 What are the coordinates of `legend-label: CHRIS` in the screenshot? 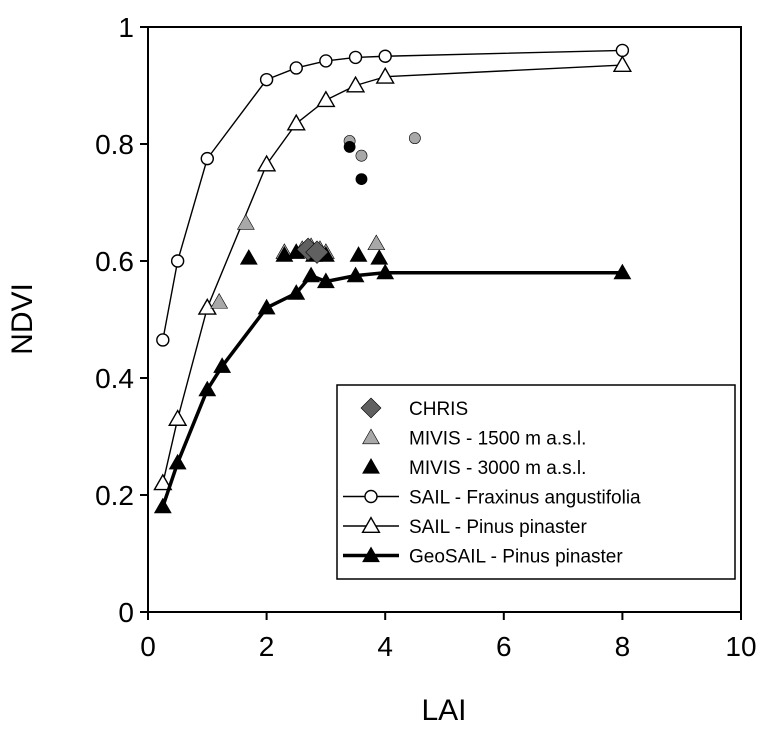 It's located at (438, 409).